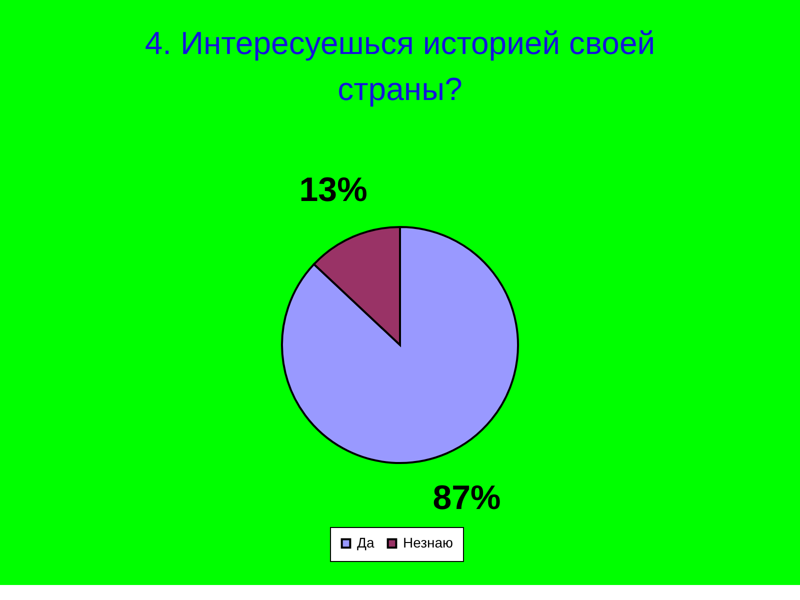  Describe the element at coordinates (365, 542) in the screenshot. I see `legend-label: Да` at that location.